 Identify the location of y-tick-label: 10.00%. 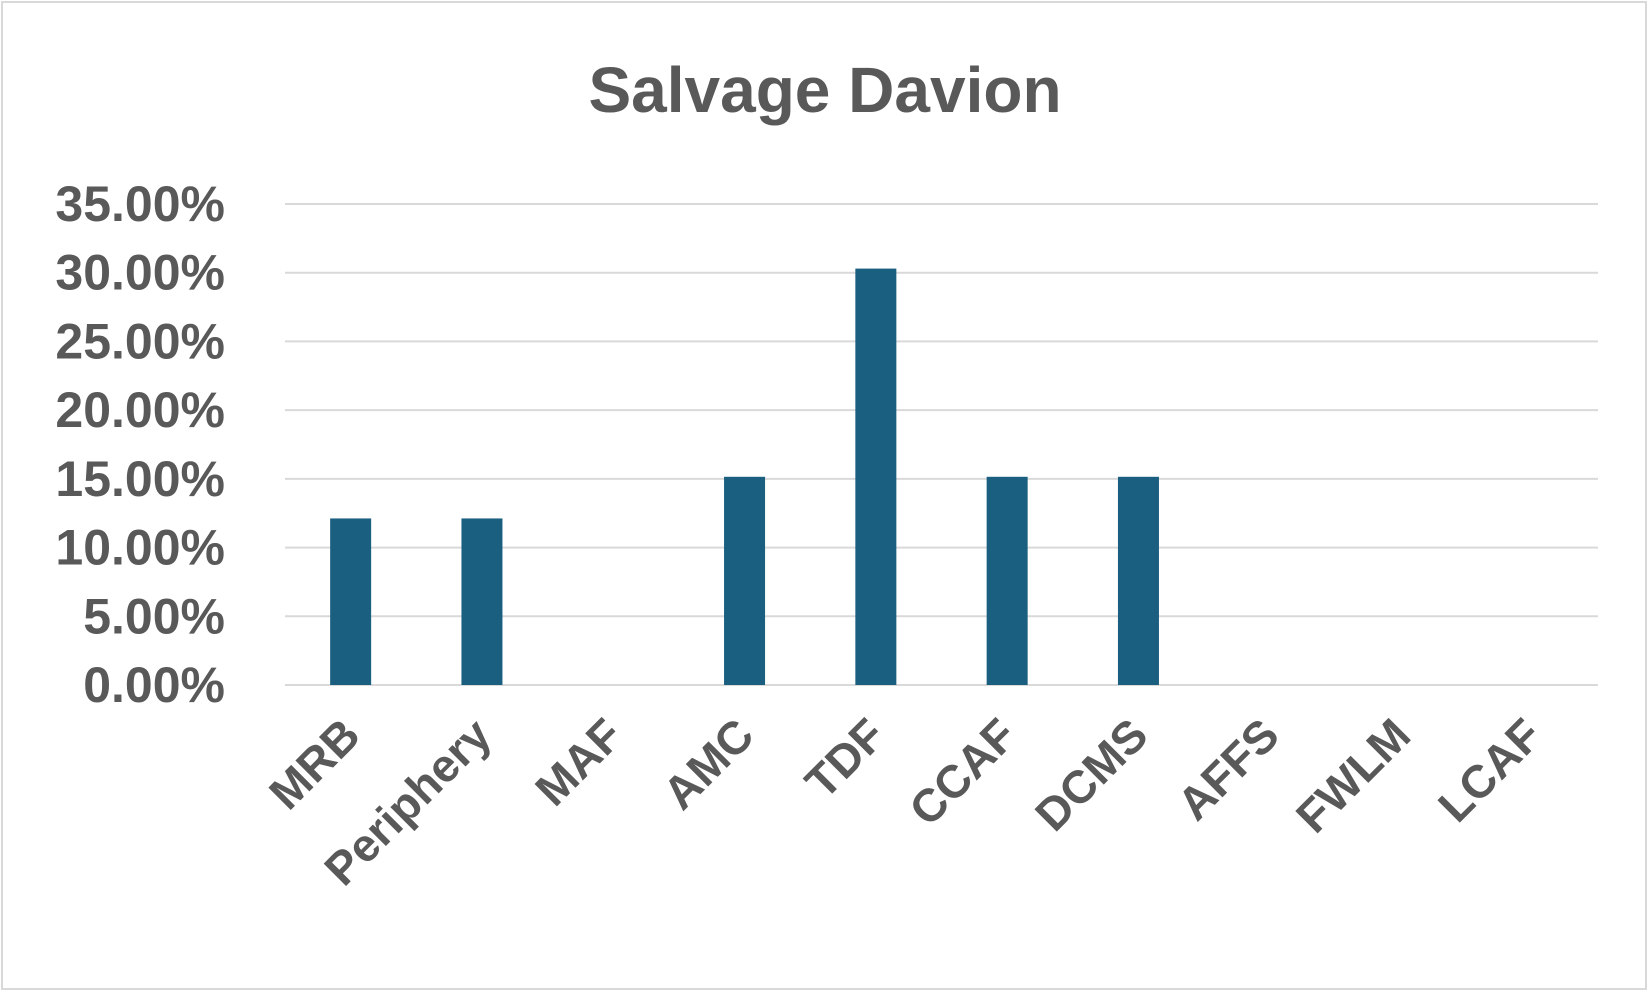
(140, 548).